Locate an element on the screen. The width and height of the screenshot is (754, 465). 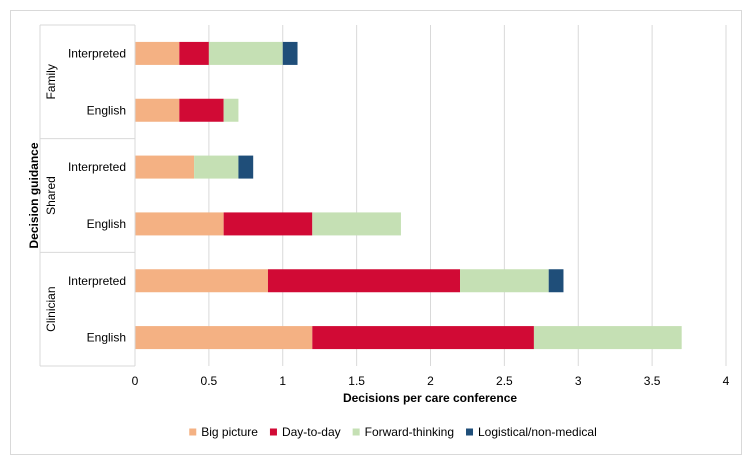
legend-label: Day-to-day is located at coordinates (311, 432).